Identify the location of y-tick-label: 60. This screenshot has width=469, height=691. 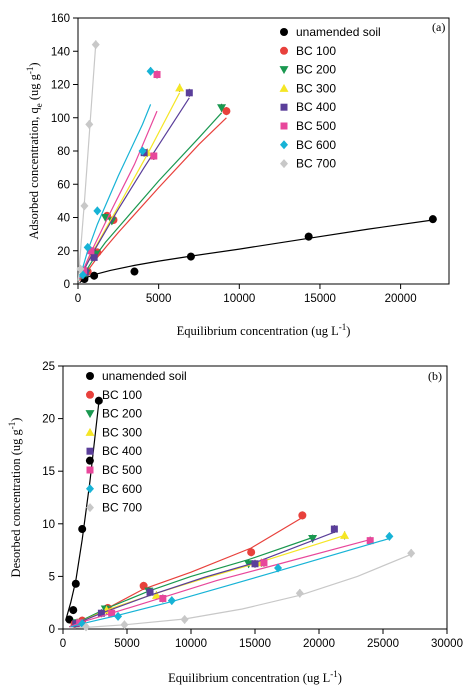
(63, 185).